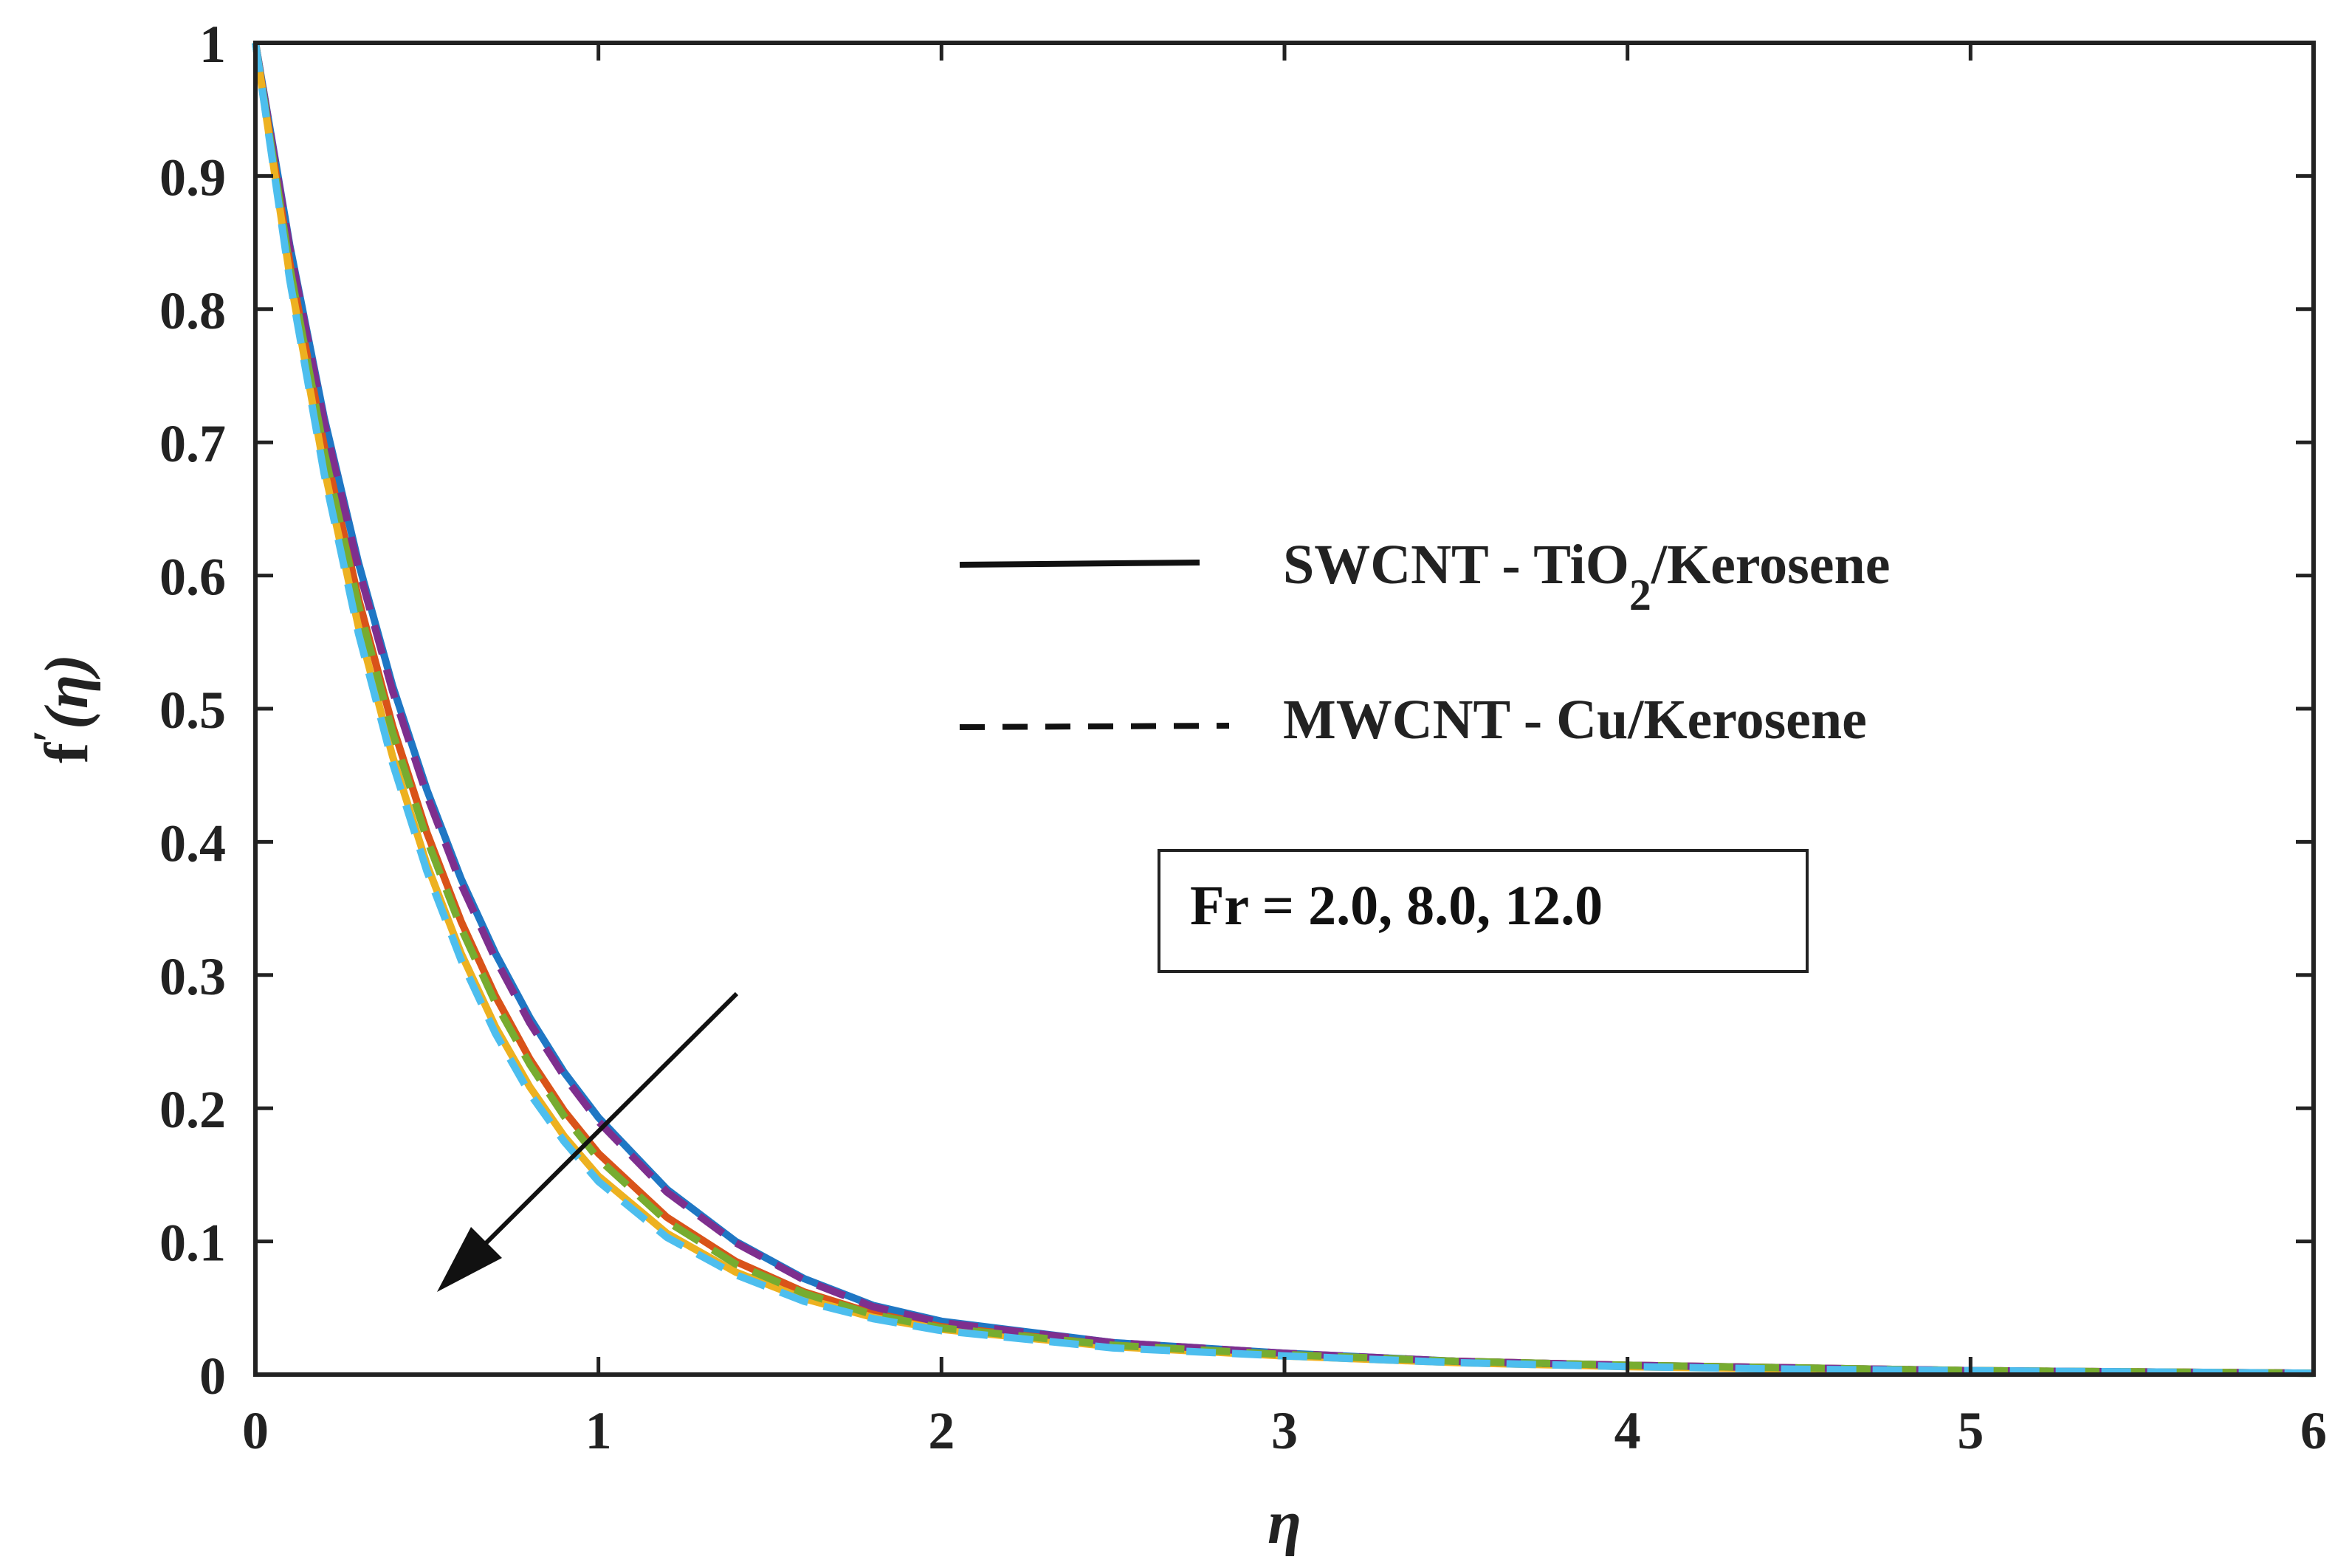 This screenshot has height=1568, width=2349. Describe the element at coordinates (192, 311) in the screenshot. I see `y-tick-label: 0.8` at that location.